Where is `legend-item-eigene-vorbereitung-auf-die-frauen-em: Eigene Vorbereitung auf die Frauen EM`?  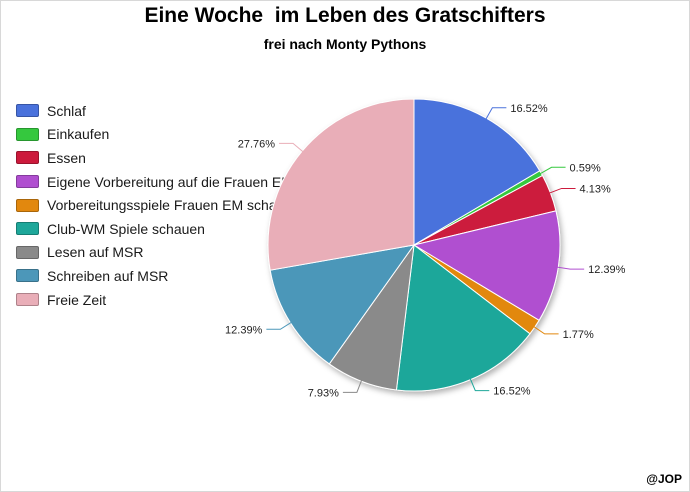
legend-item-eigene-vorbereitung-auf-die-frauen-em: Eigene Vorbereitung auf die Frauen EM is located at coordinates (158, 182).